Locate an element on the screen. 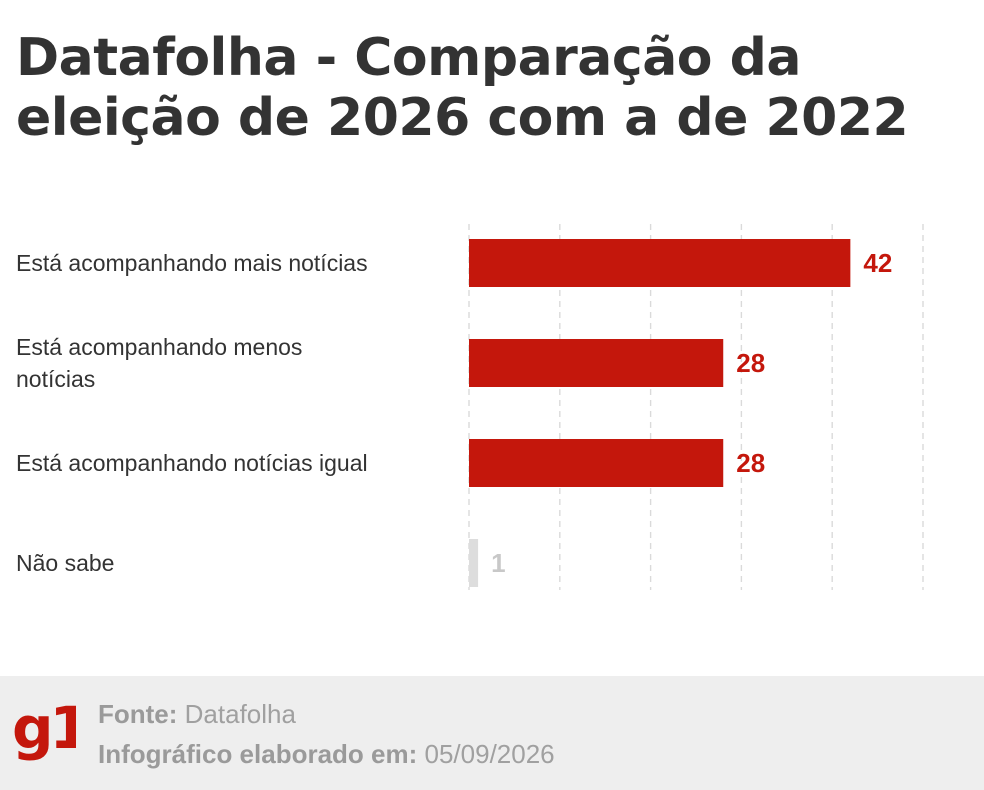 This screenshot has width=984, height=790. value-label: 42 is located at coordinates (877, 263).